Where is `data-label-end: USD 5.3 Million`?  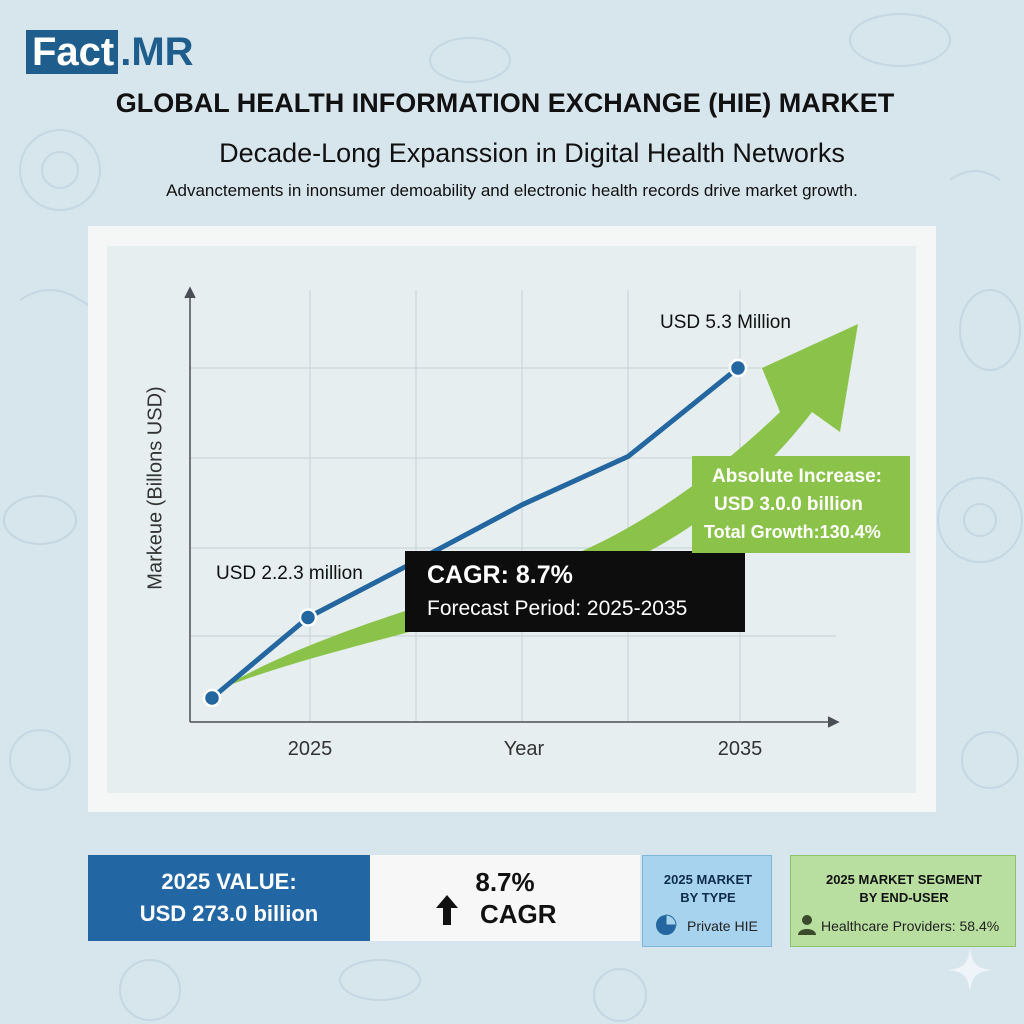
data-label-end: USD 5.3 Million is located at coordinates (725, 322).